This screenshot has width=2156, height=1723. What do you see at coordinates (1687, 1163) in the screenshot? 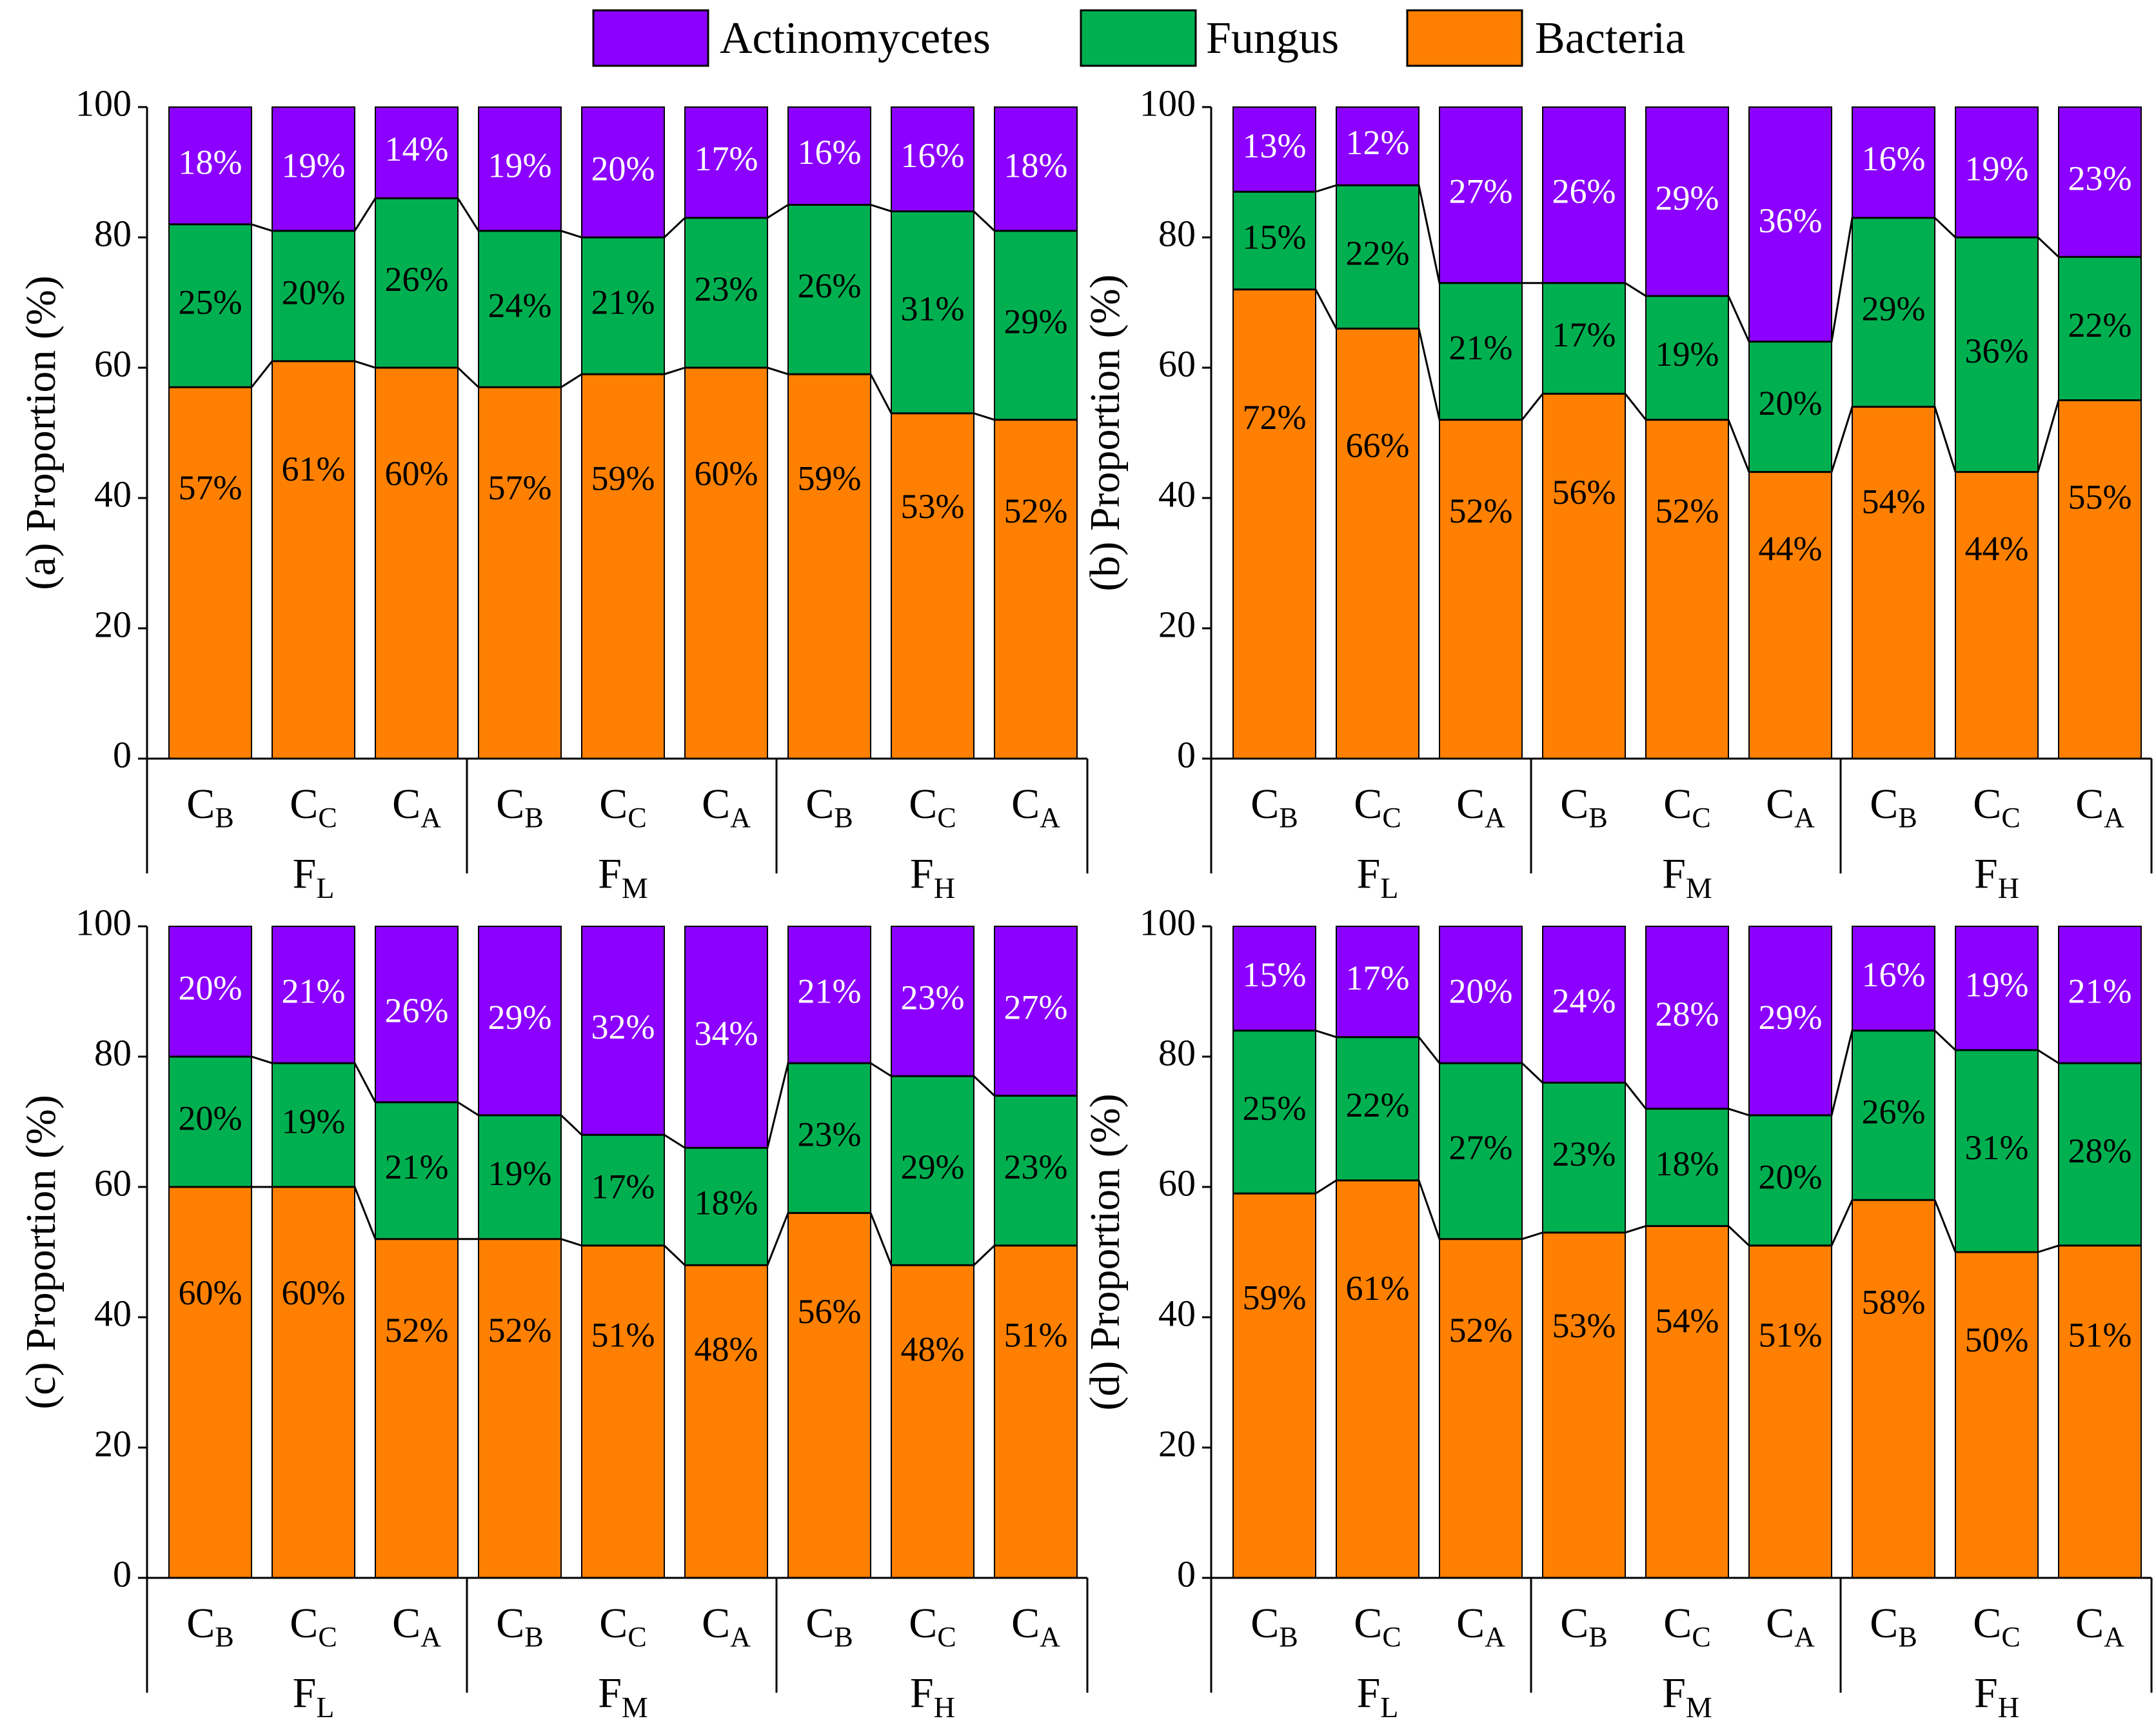
I see `data-label-fungus: 18%` at bounding box center [1687, 1163].